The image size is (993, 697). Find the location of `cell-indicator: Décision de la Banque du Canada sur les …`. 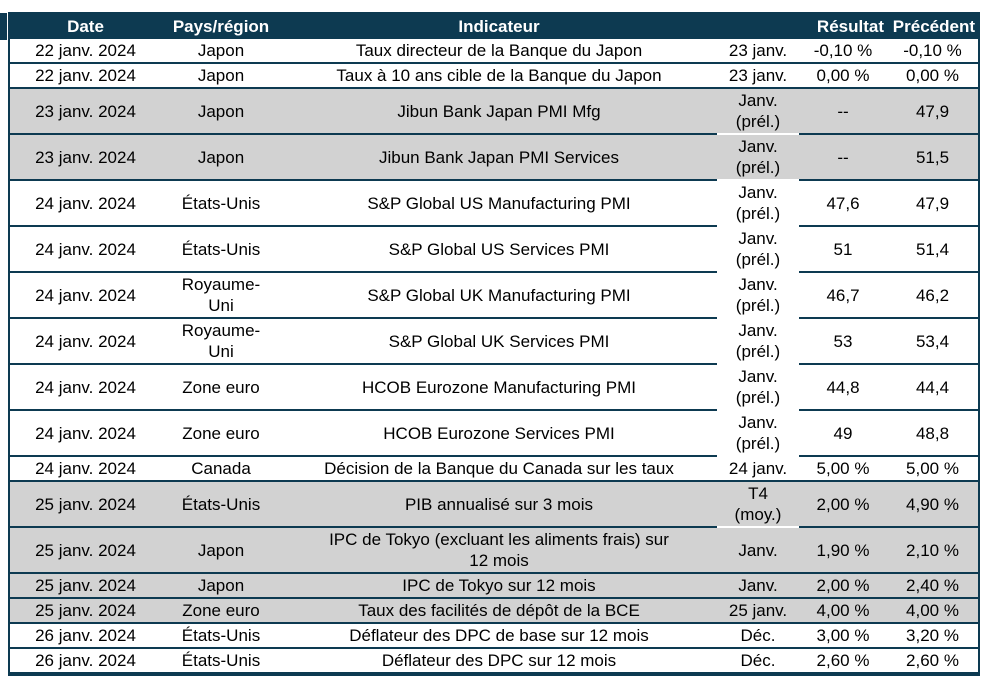

cell-indicator: Décision de la Banque du Canada sur les … is located at coordinates (499, 469).